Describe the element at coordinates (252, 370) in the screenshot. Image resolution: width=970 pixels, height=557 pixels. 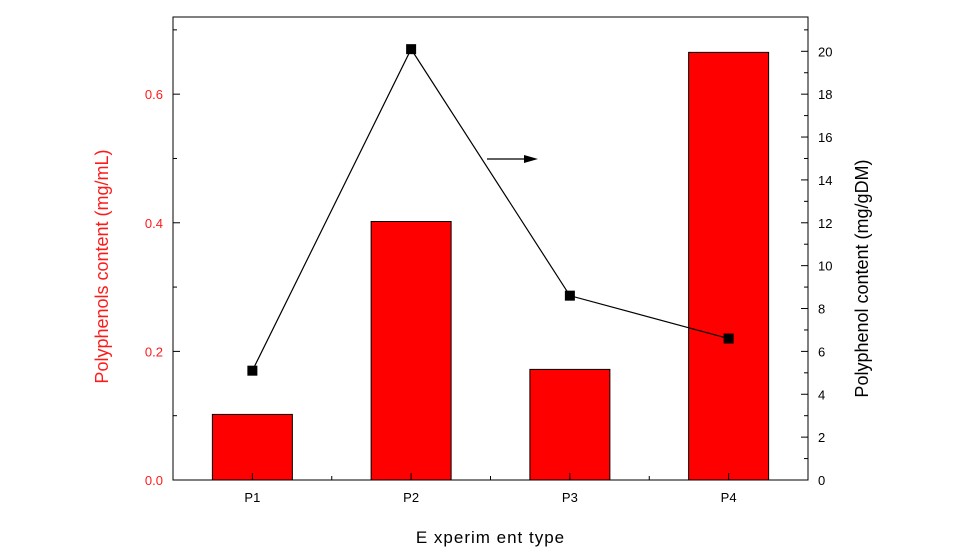
I see `line-point-p1` at that location.